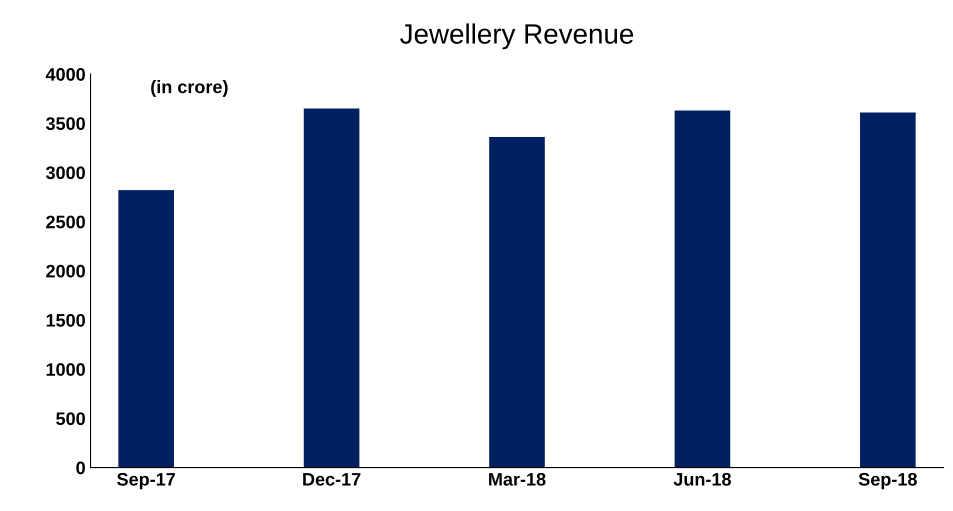 The image size is (953, 511). Describe the element at coordinates (65, 320) in the screenshot. I see `y-tick-label: 1500` at that location.